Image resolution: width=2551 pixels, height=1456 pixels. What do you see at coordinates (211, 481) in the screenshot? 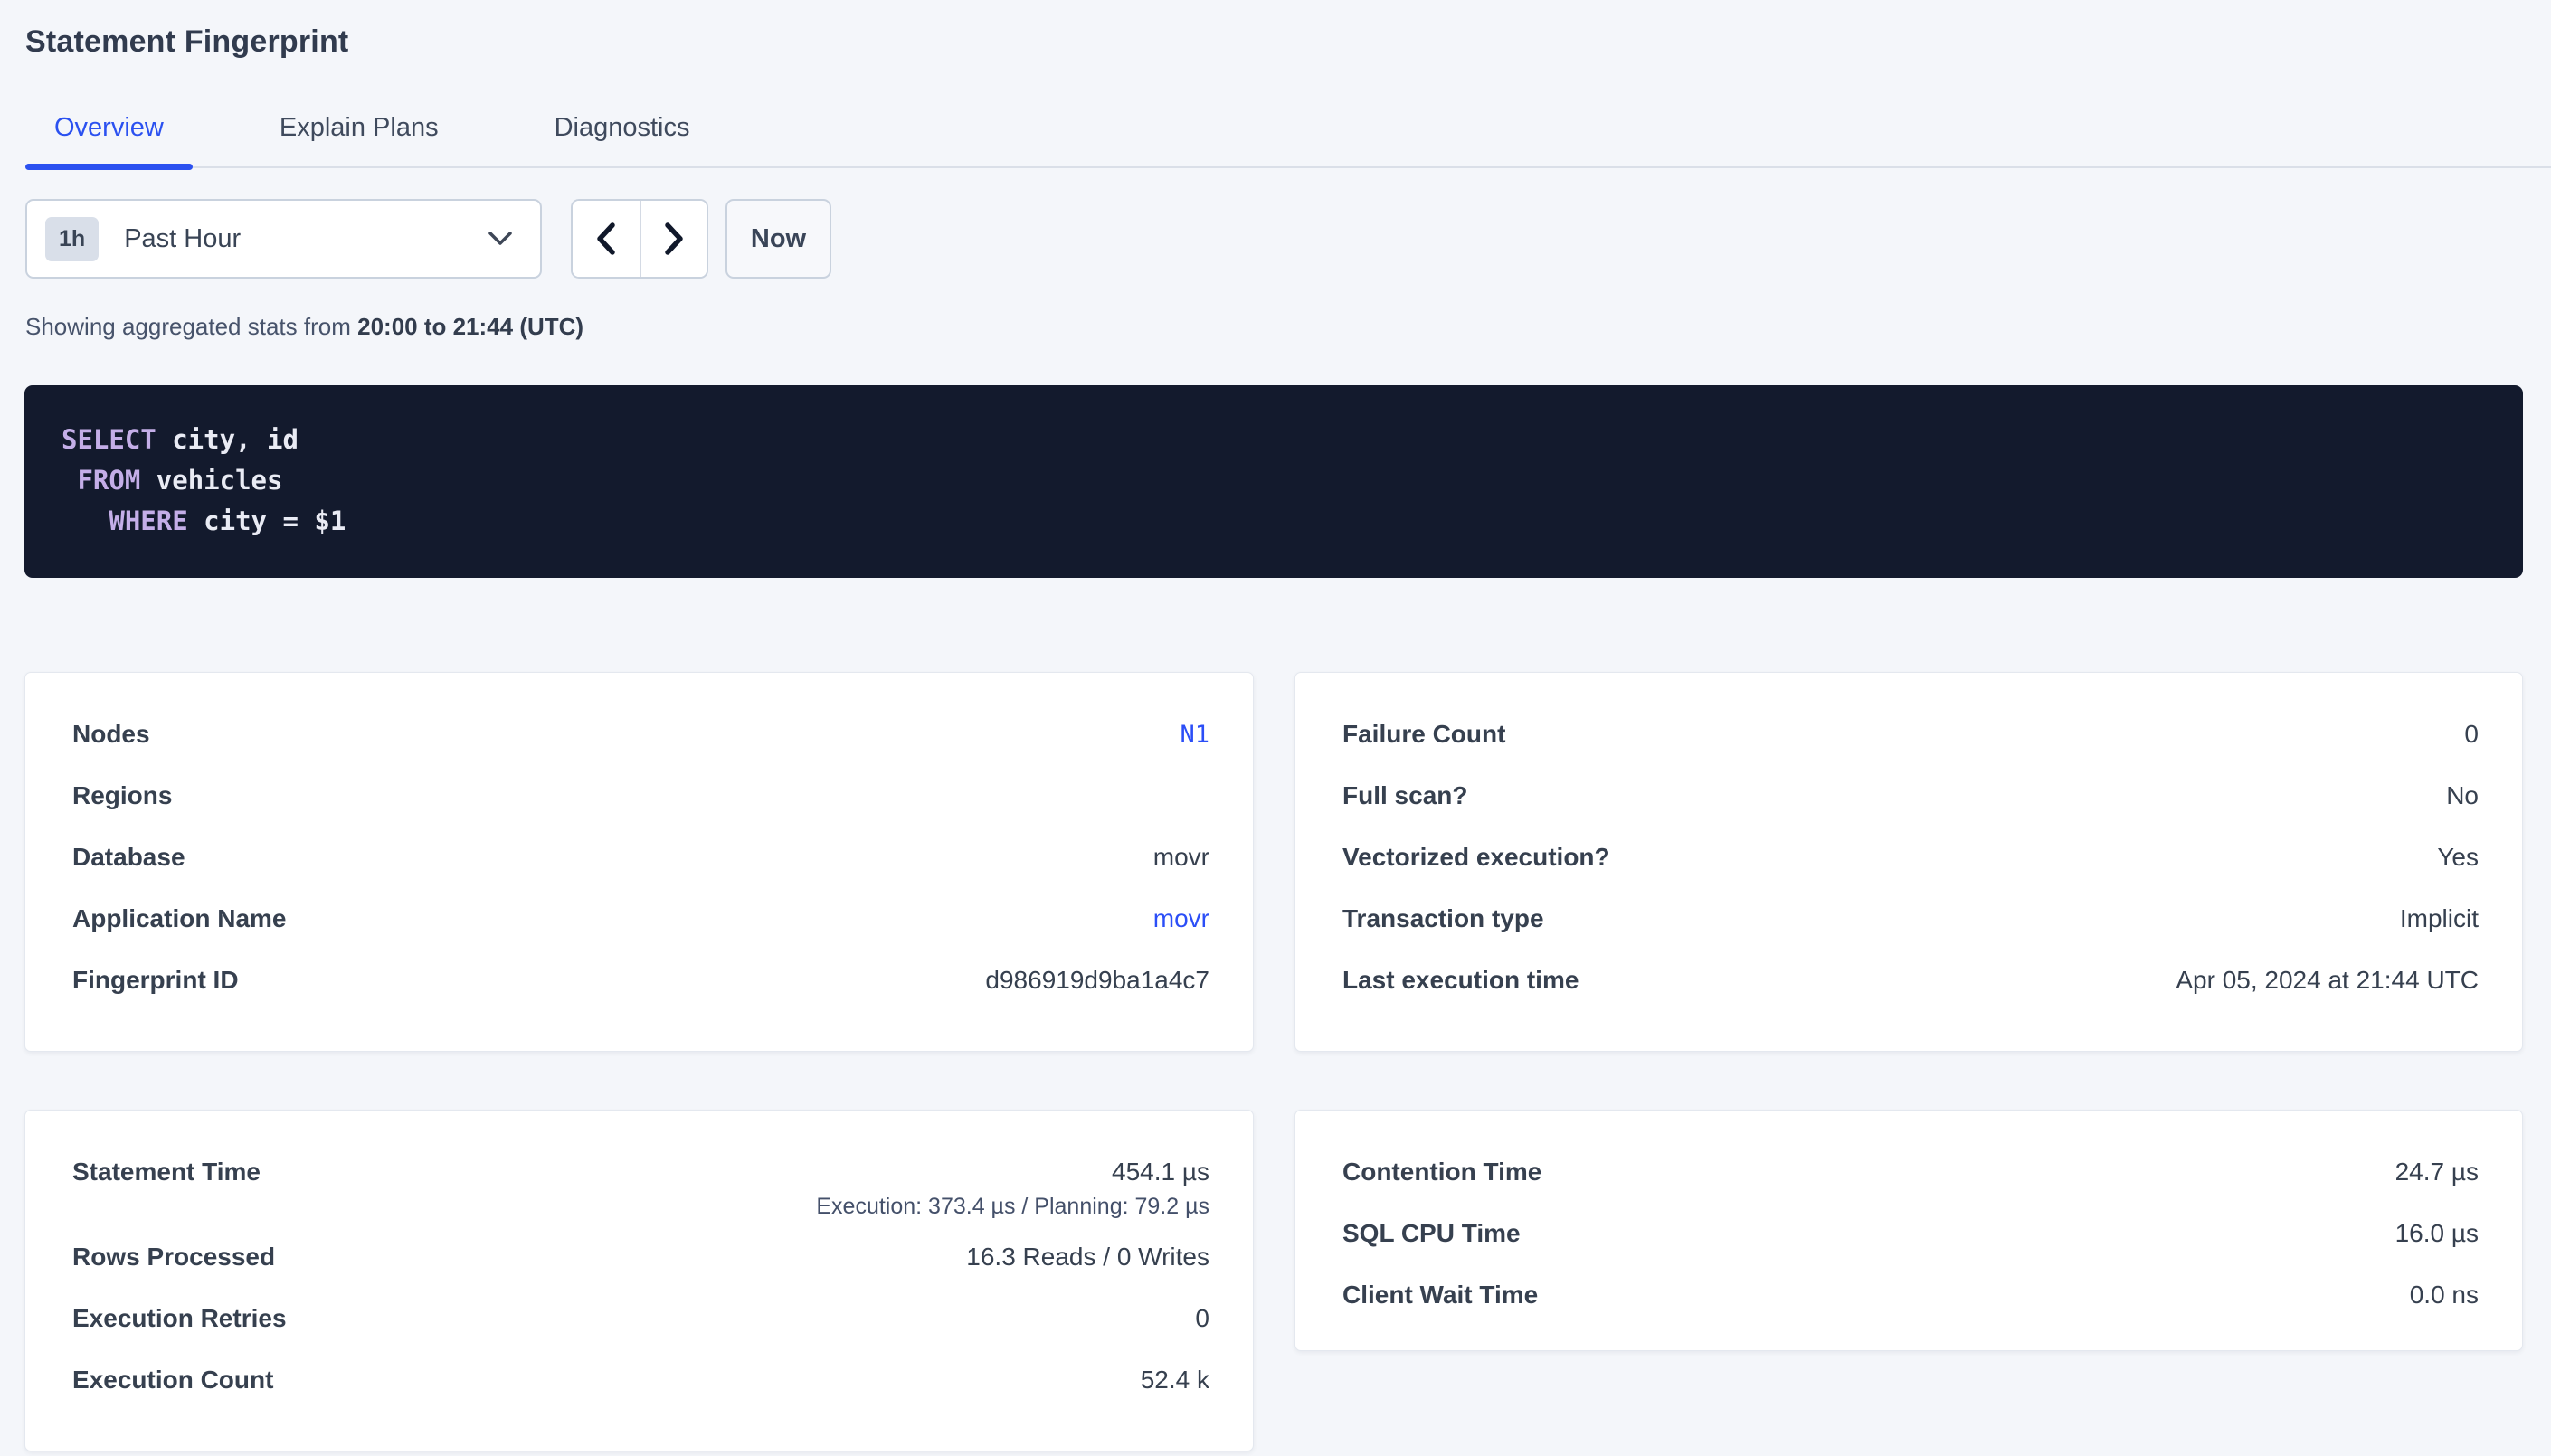
I see `sql-text: vehicles` at bounding box center [211, 481].